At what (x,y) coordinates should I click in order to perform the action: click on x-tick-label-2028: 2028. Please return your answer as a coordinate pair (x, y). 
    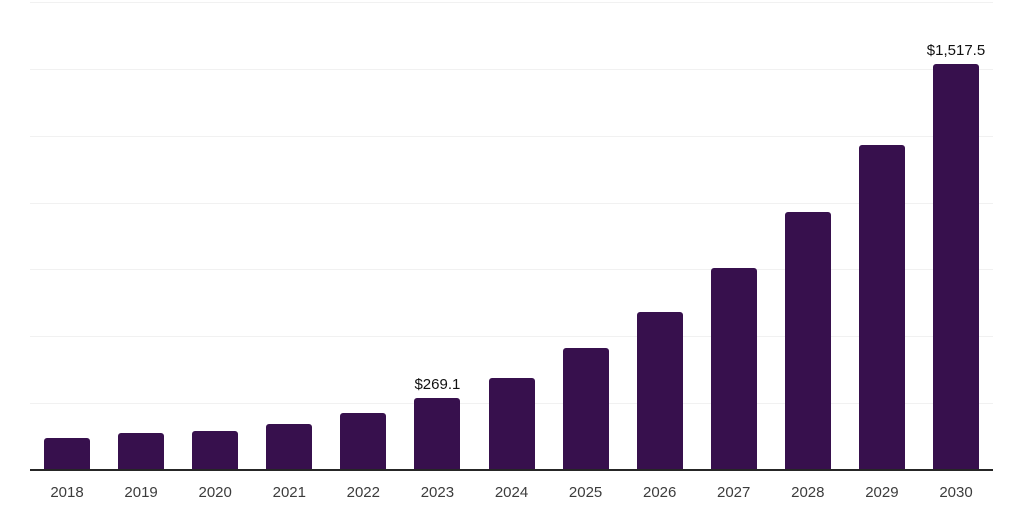
    Looking at the image, I should click on (808, 492).